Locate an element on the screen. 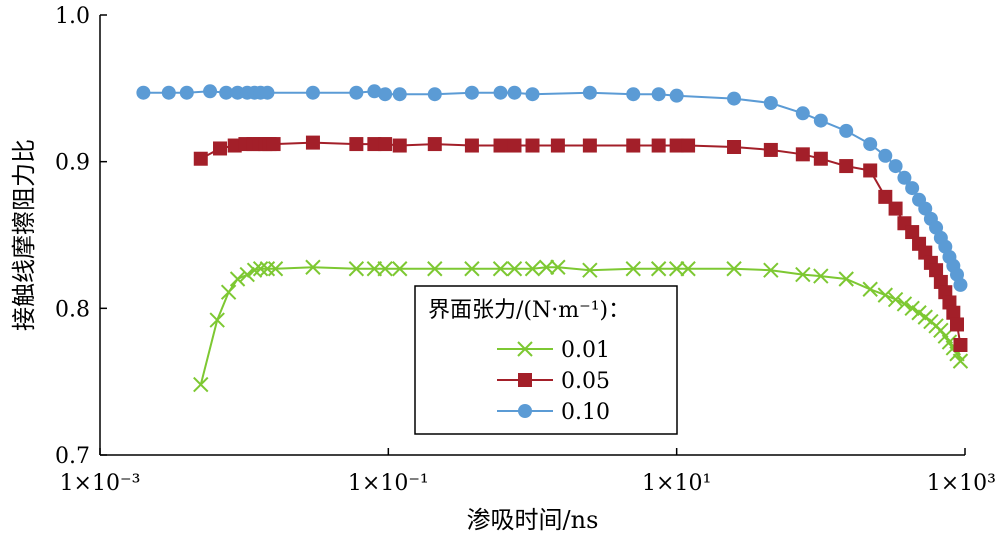  x-tick-label: 1×10³ is located at coordinates (961, 483).